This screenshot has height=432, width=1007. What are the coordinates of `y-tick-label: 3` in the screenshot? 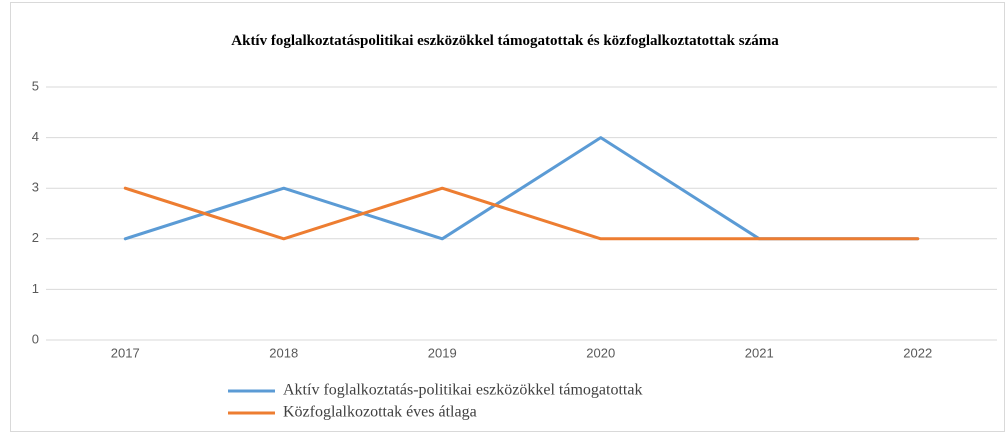 It's located at (35, 187).